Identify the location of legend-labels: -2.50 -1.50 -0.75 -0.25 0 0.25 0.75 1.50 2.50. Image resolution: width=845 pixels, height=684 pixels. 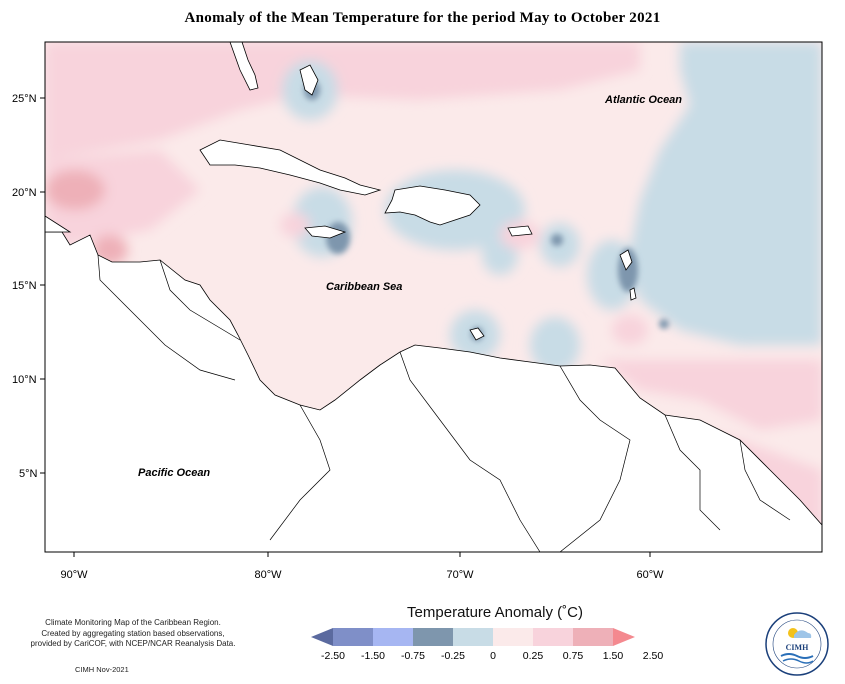
(492, 656).